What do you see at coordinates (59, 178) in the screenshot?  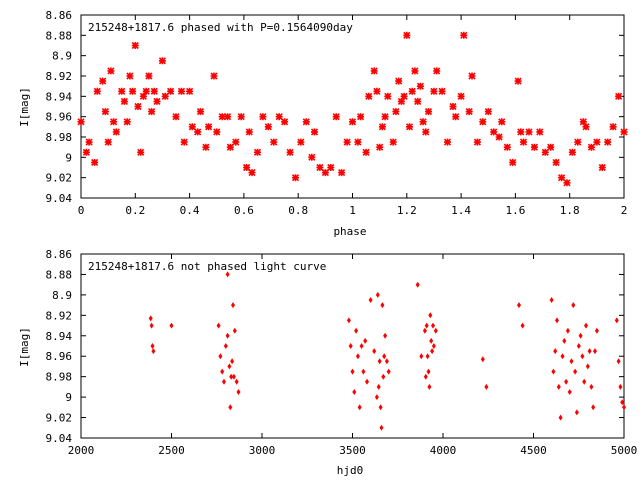 I see `y-tick-label: 9.02` at bounding box center [59, 178].